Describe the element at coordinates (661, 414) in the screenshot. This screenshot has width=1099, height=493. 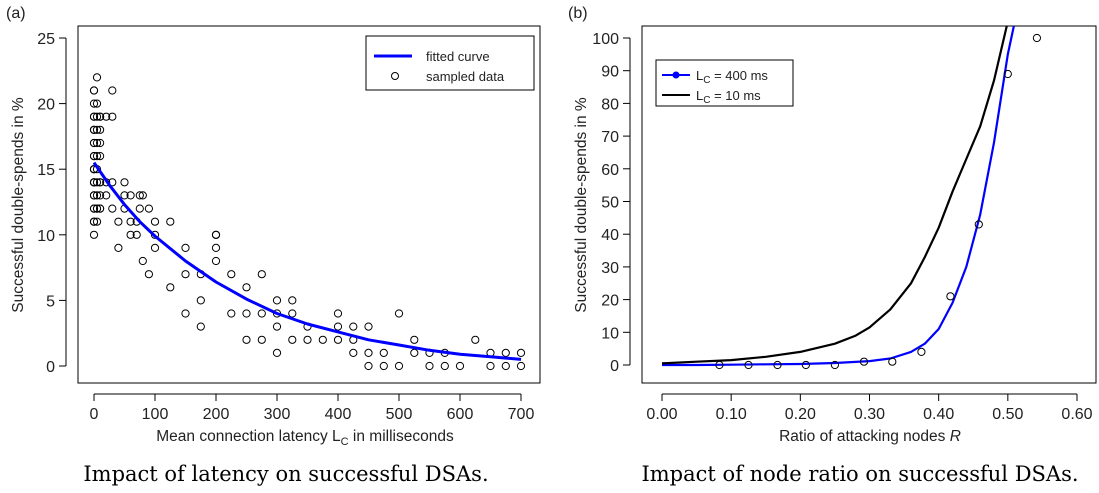
I see `x-tick-label: 0.00` at that location.